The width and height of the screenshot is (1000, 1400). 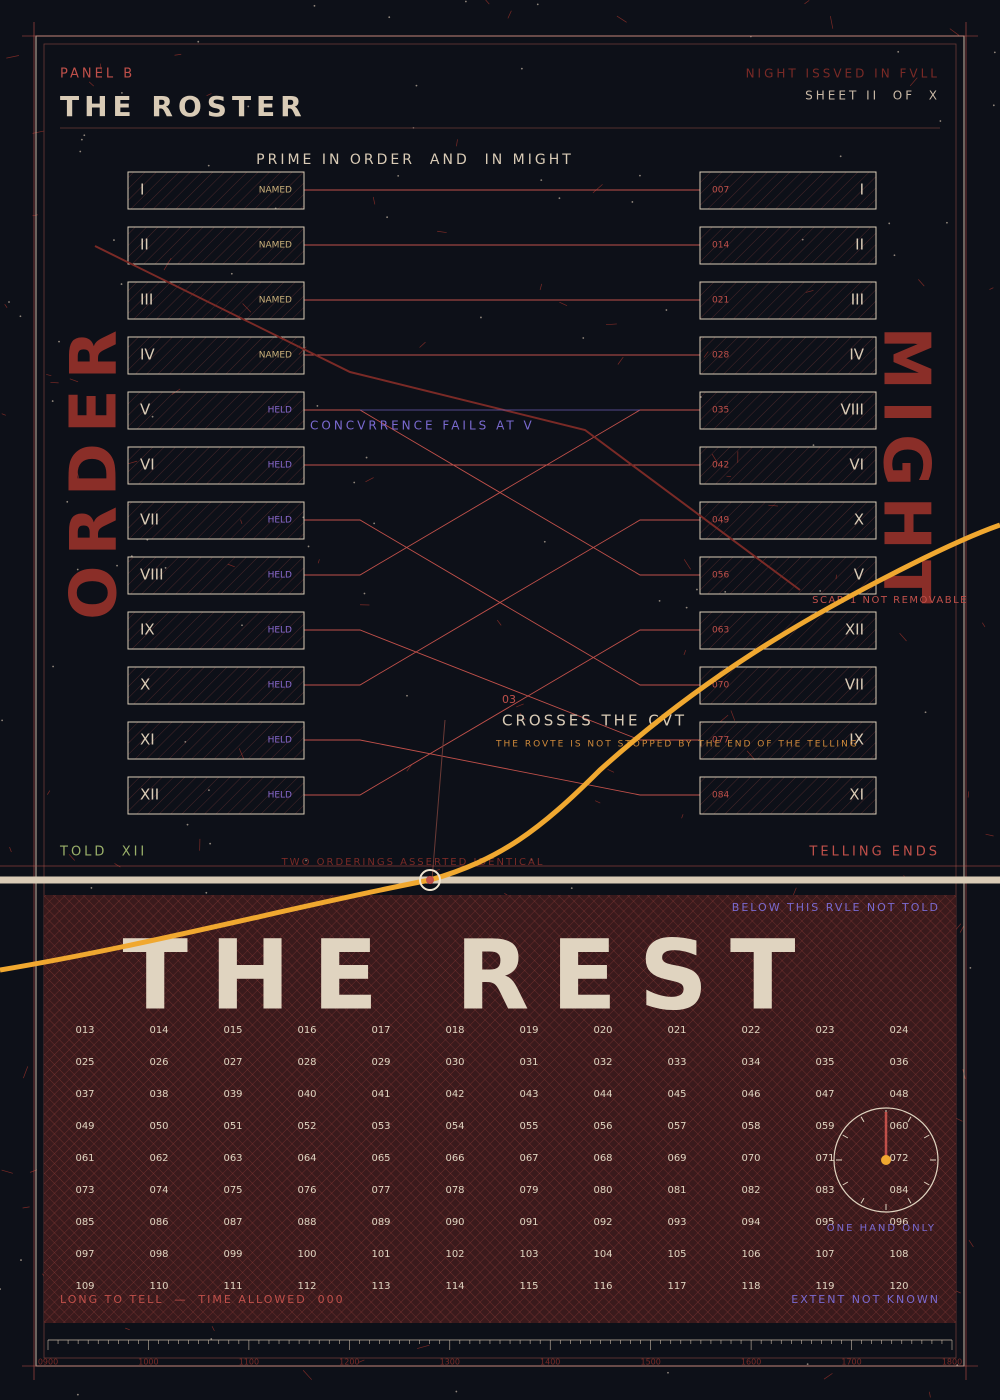 What do you see at coordinates (824, 1030) in the screenshot?
I see `grid-number: 023` at bounding box center [824, 1030].